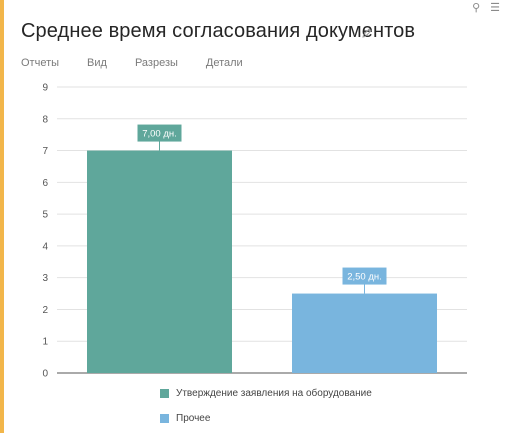  Describe the element at coordinates (97, 63) in the screenshot. I see `tab-view: Вид` at that location.